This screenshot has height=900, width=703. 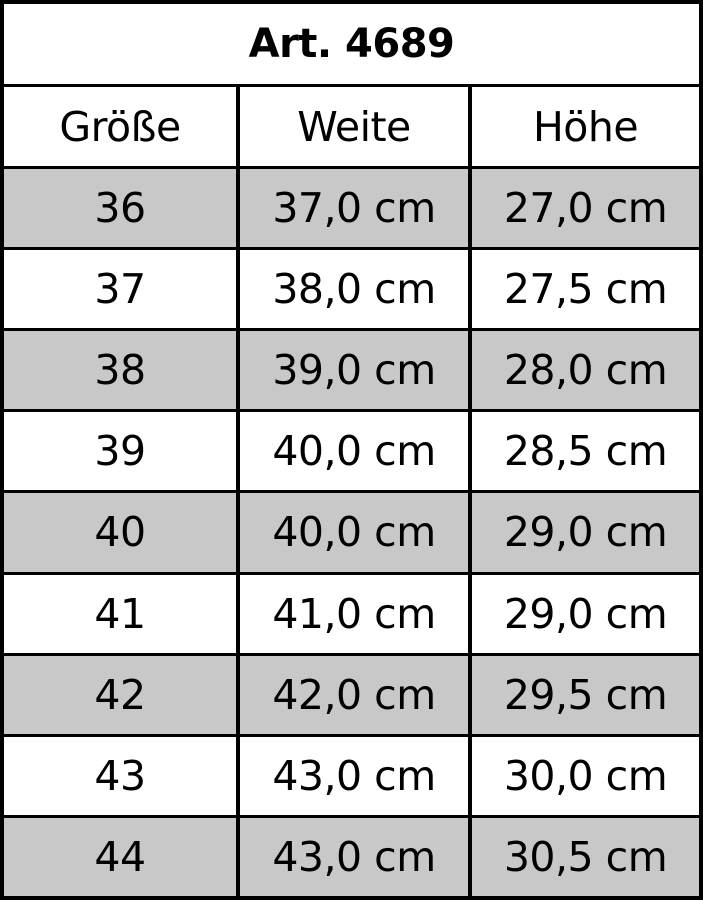 What do you see at coordinates (352, 207) in the screenshot?
I see `width-cell: 37,0 cm` at bounding box center [352, 207].